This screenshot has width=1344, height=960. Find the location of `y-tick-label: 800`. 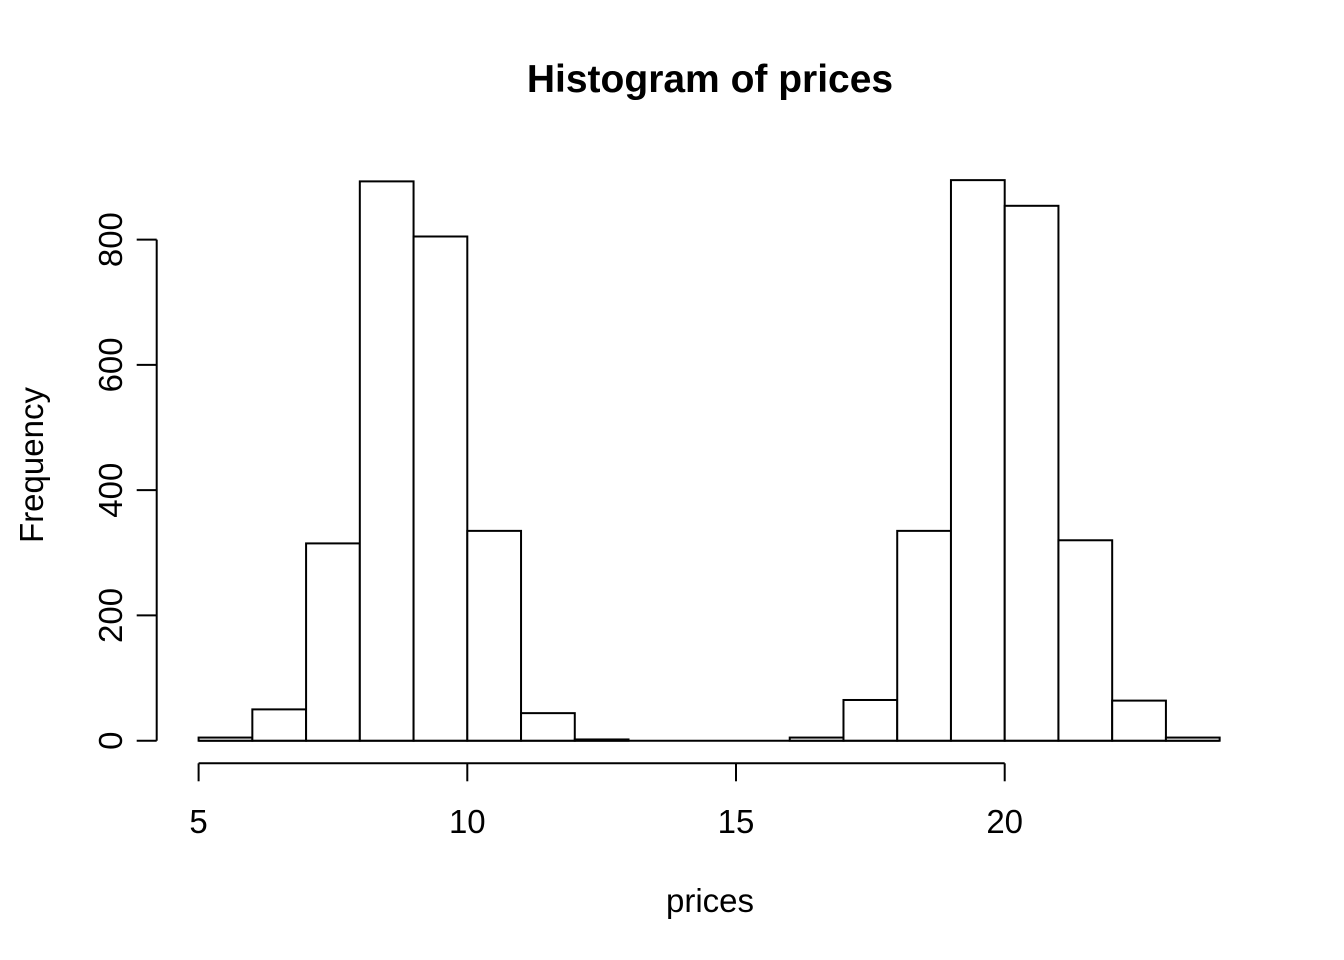

y-tick-label: 800 is located at coordinates (110, 239).